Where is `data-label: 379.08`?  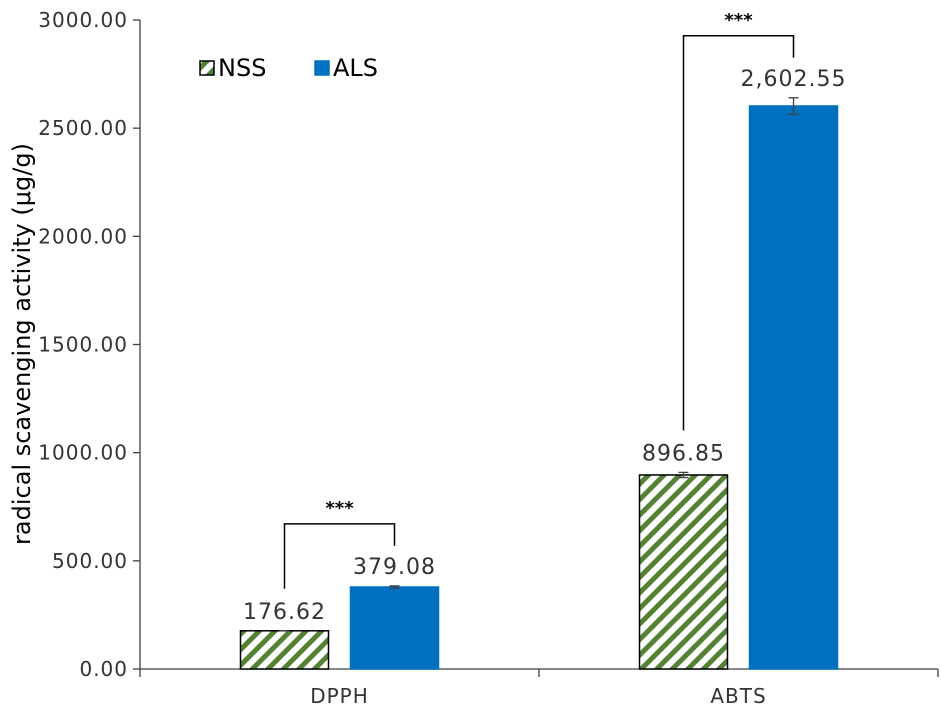
data-label: 379.08 is located at coordinates (394, 567).